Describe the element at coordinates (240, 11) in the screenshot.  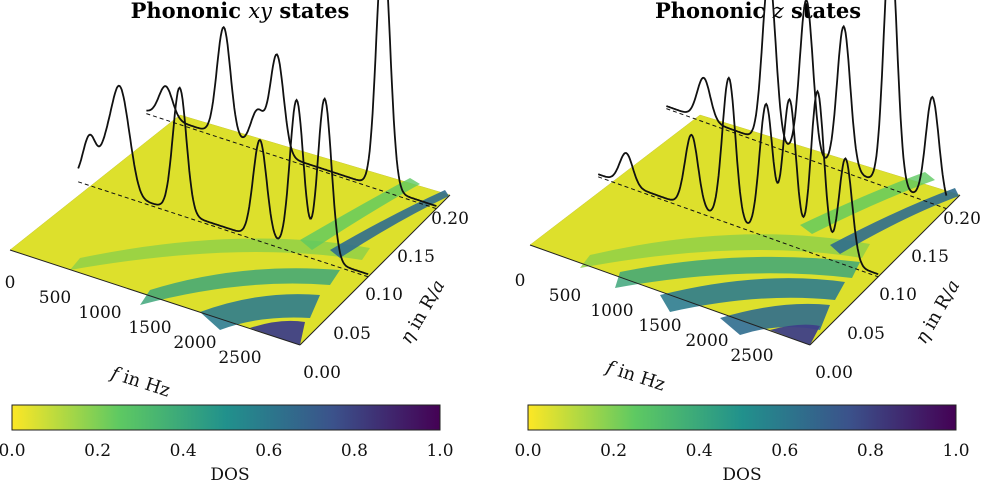
I see `chart-title: Phononic xy states` at that location.